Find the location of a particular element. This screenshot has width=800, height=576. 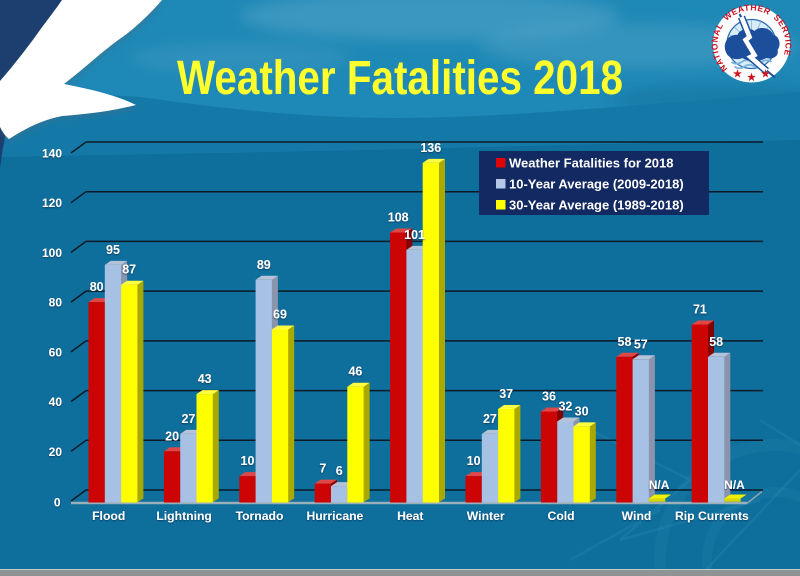

svg-text: Flood is located at coordinates (108, 516).